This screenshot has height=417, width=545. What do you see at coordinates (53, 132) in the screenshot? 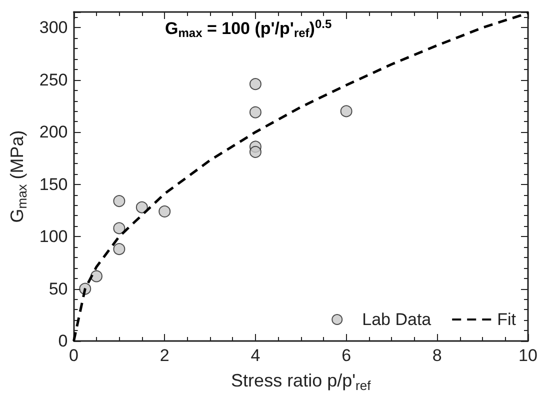
I see `y-tick-label: 200` at bounding box center [53, 132].